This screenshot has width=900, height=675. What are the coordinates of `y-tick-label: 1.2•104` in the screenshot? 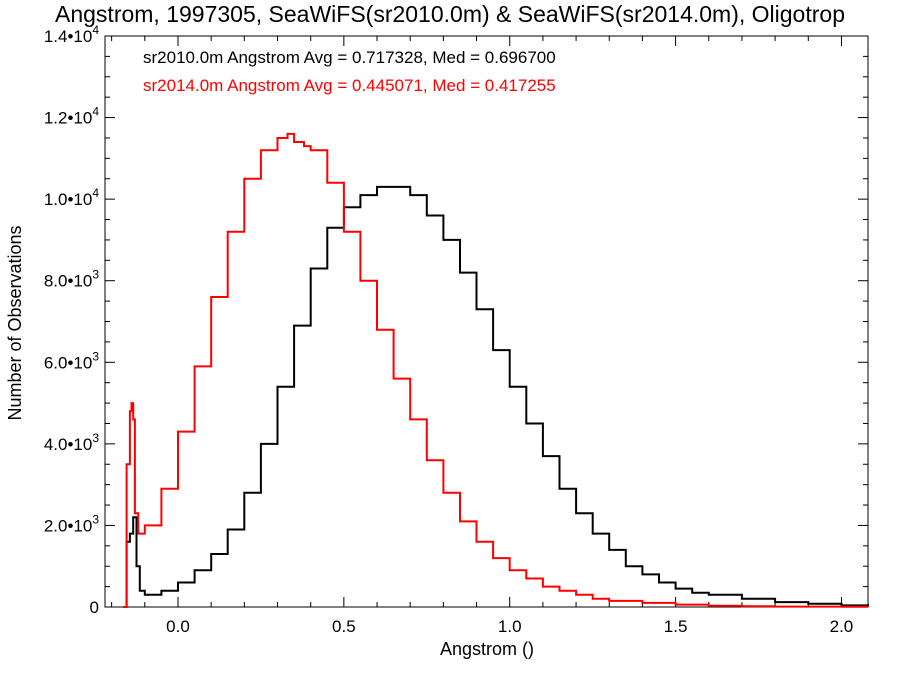 It's located at (72, 116).